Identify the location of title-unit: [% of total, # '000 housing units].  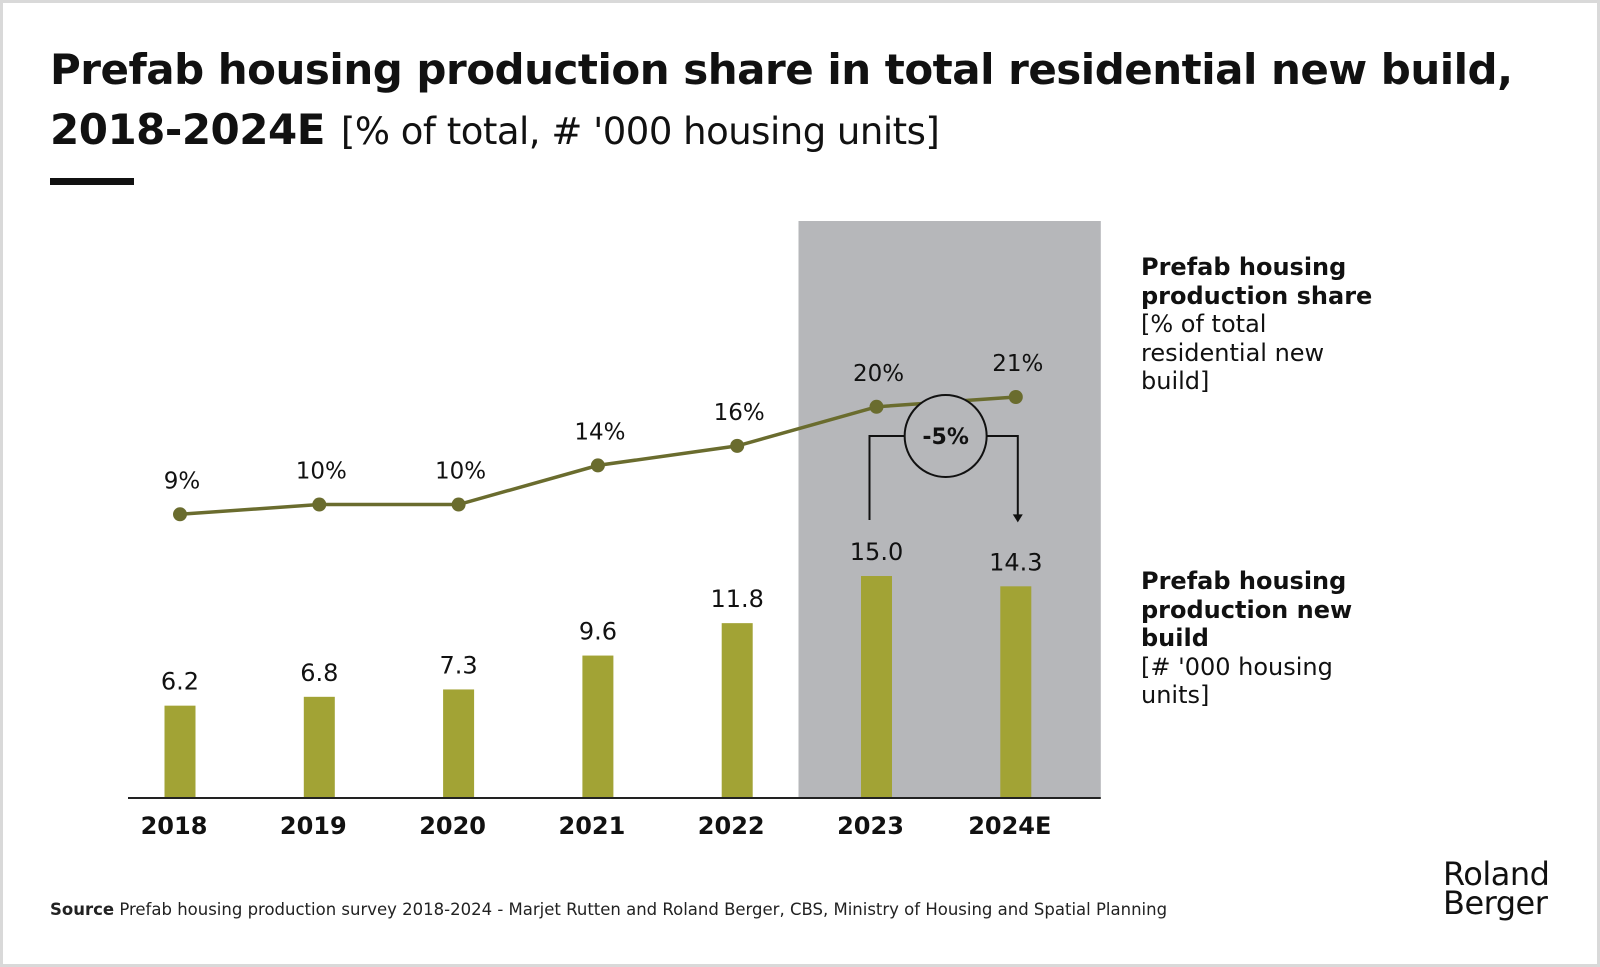
(640, 131).